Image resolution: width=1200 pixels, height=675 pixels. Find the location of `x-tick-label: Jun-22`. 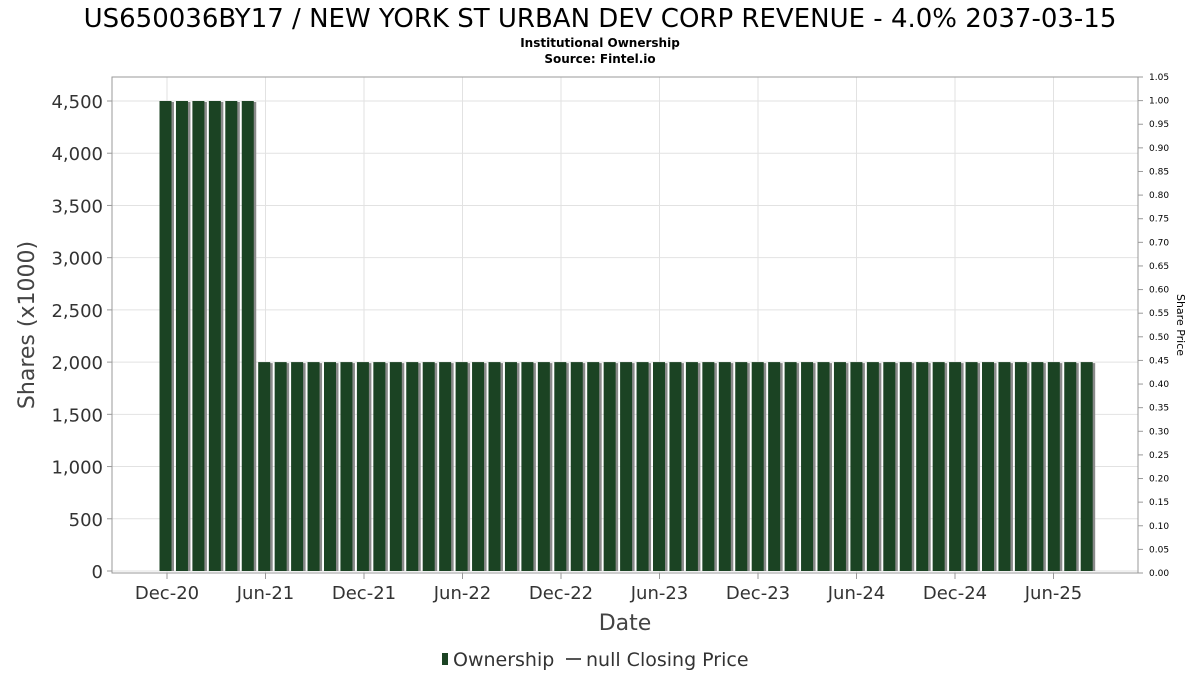

x-tick-label: Jun-22 is located at coordinates (462, 593).